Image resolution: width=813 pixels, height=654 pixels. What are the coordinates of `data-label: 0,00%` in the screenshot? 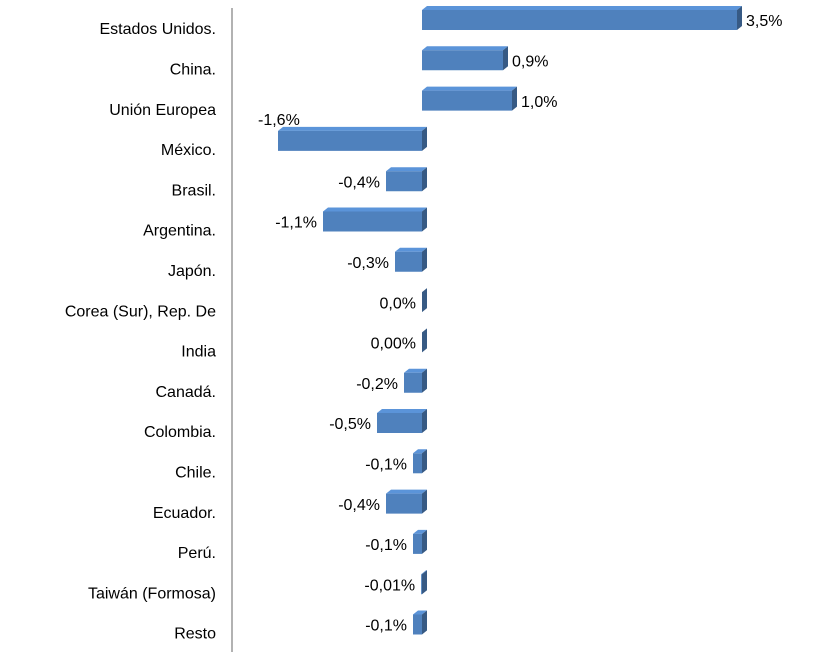 It's located at (393, 344).